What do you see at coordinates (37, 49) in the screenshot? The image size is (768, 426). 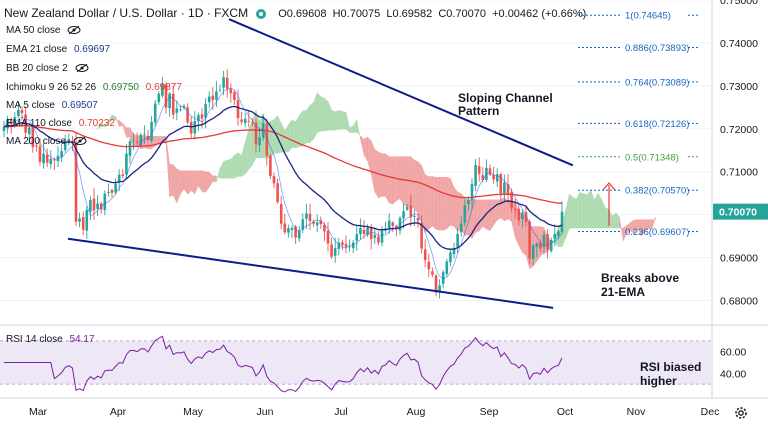 I see `indicator-label: EMA 21 close` at bounding box center [37, 49].